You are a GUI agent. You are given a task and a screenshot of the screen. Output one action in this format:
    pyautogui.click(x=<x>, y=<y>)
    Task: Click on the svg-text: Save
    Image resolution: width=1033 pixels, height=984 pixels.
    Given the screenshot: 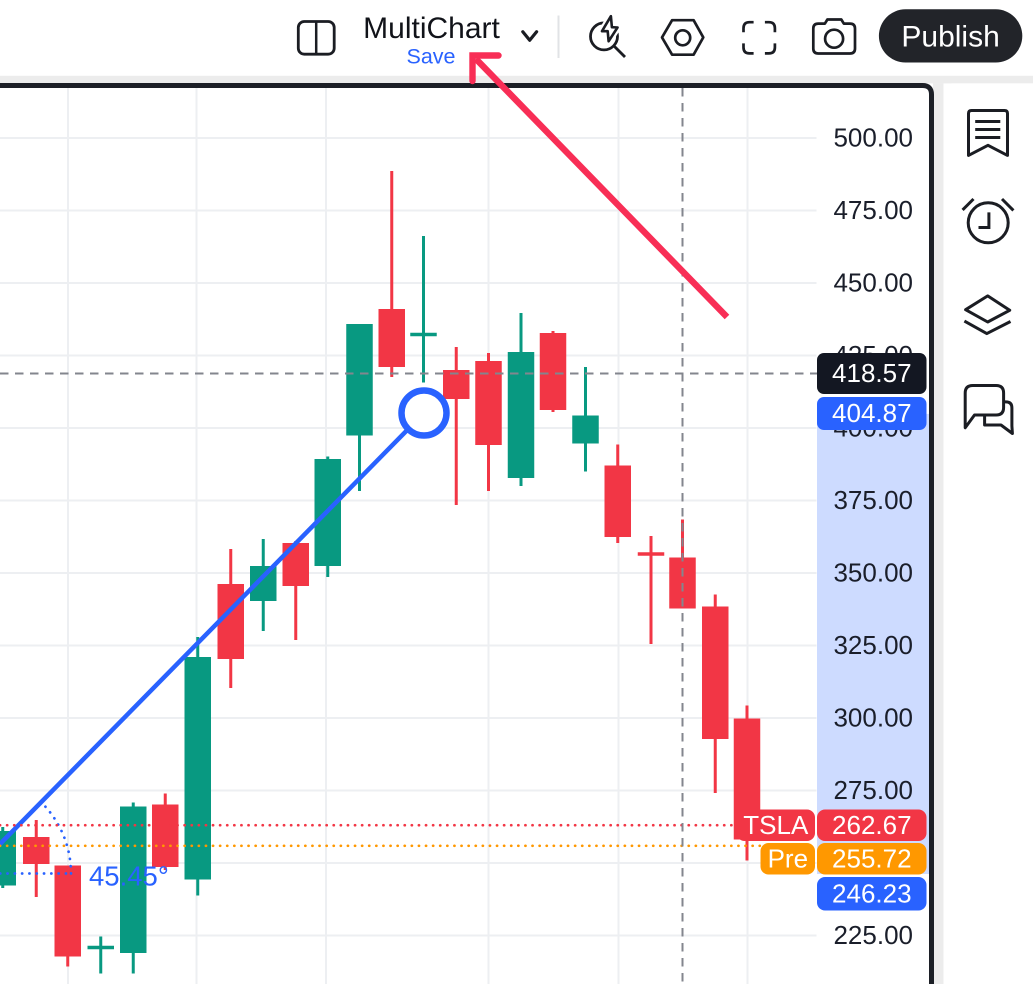 What is the action you would take?
    pyautogui.click(x=430, y=56)
    